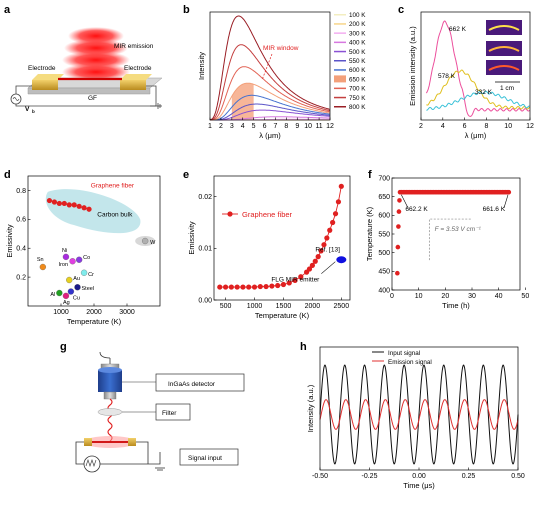  I want to click on panel-label-f: f, so click(370, 175).